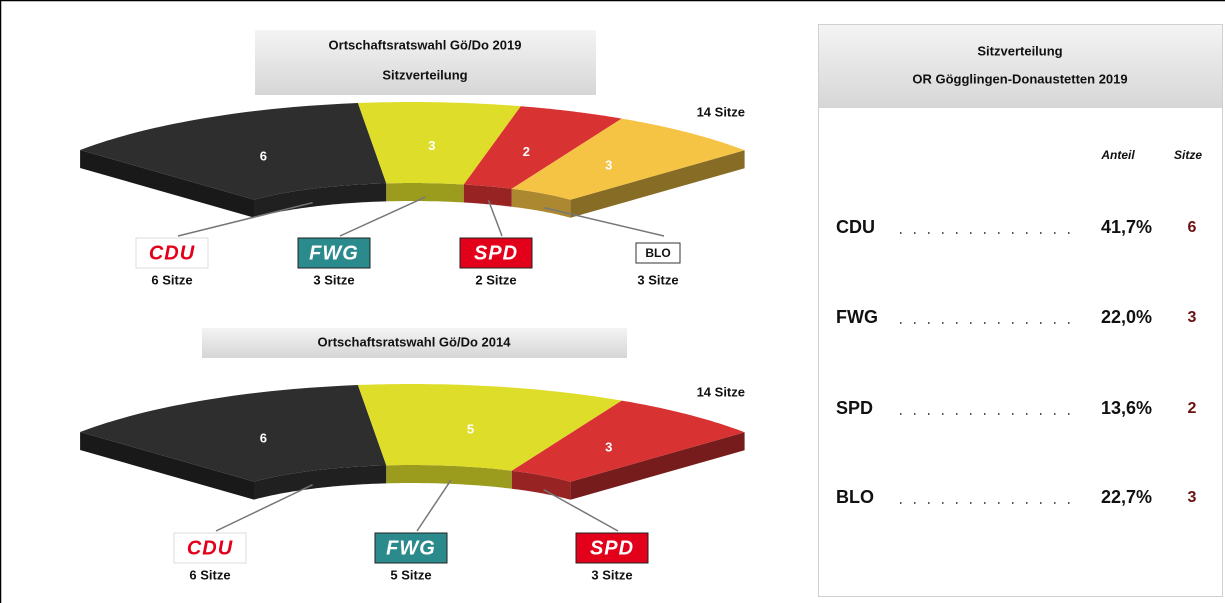  What do you see at coordinates (855, 497) in the screenshot?
I see `party: BLO` at bounding box center [855, 497].